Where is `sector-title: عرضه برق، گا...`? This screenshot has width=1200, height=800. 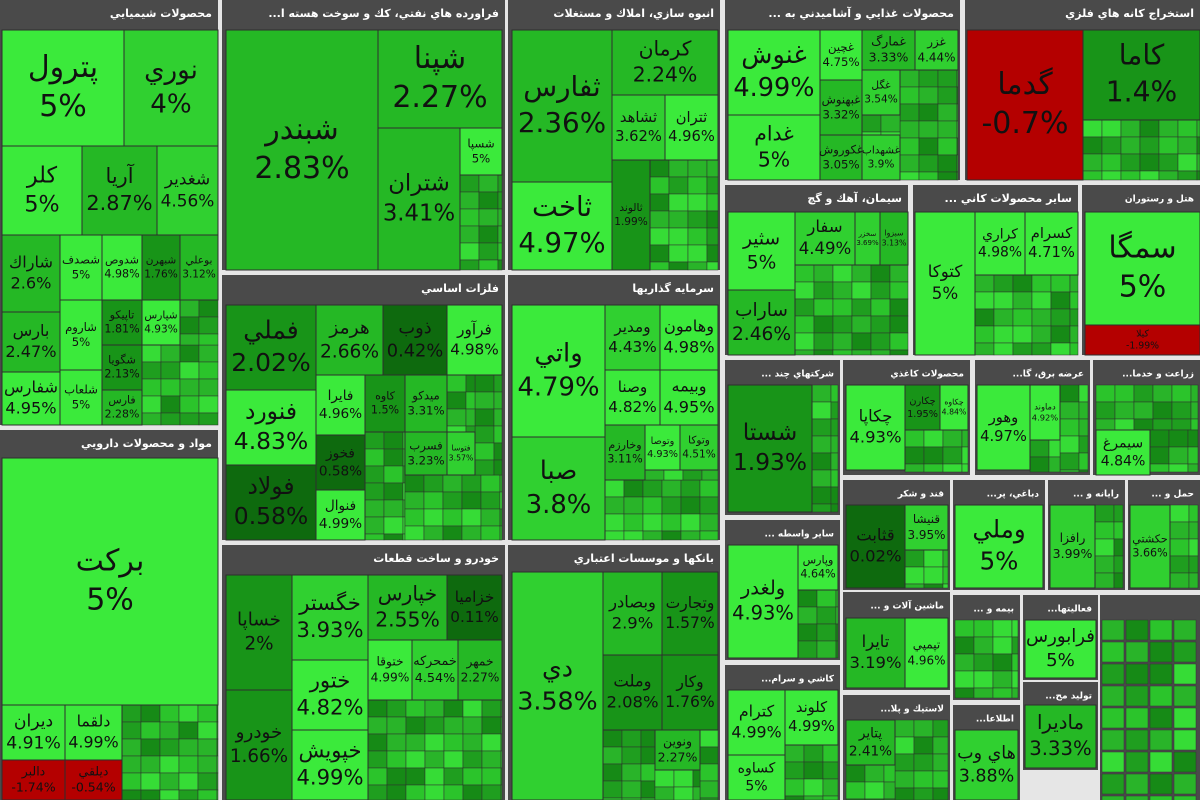 sector-title: عرضه برق، گا... is located at coordinates (1048, 374).